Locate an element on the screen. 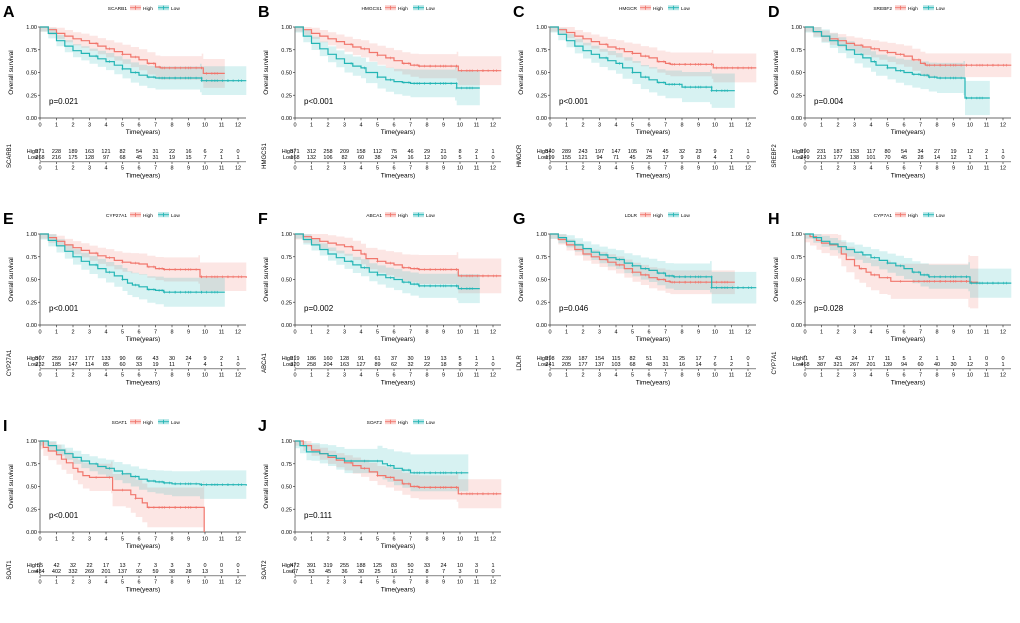 The image size is (1020, 623). risk-count: 269 is located at coordinates (89, 572).